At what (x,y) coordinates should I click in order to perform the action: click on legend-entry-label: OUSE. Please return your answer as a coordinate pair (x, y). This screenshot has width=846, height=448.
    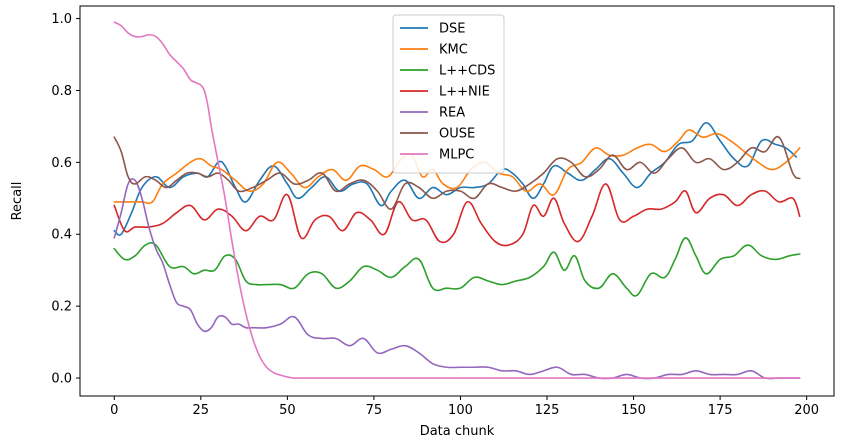
    Looking at the image, I should click on (457, 134).